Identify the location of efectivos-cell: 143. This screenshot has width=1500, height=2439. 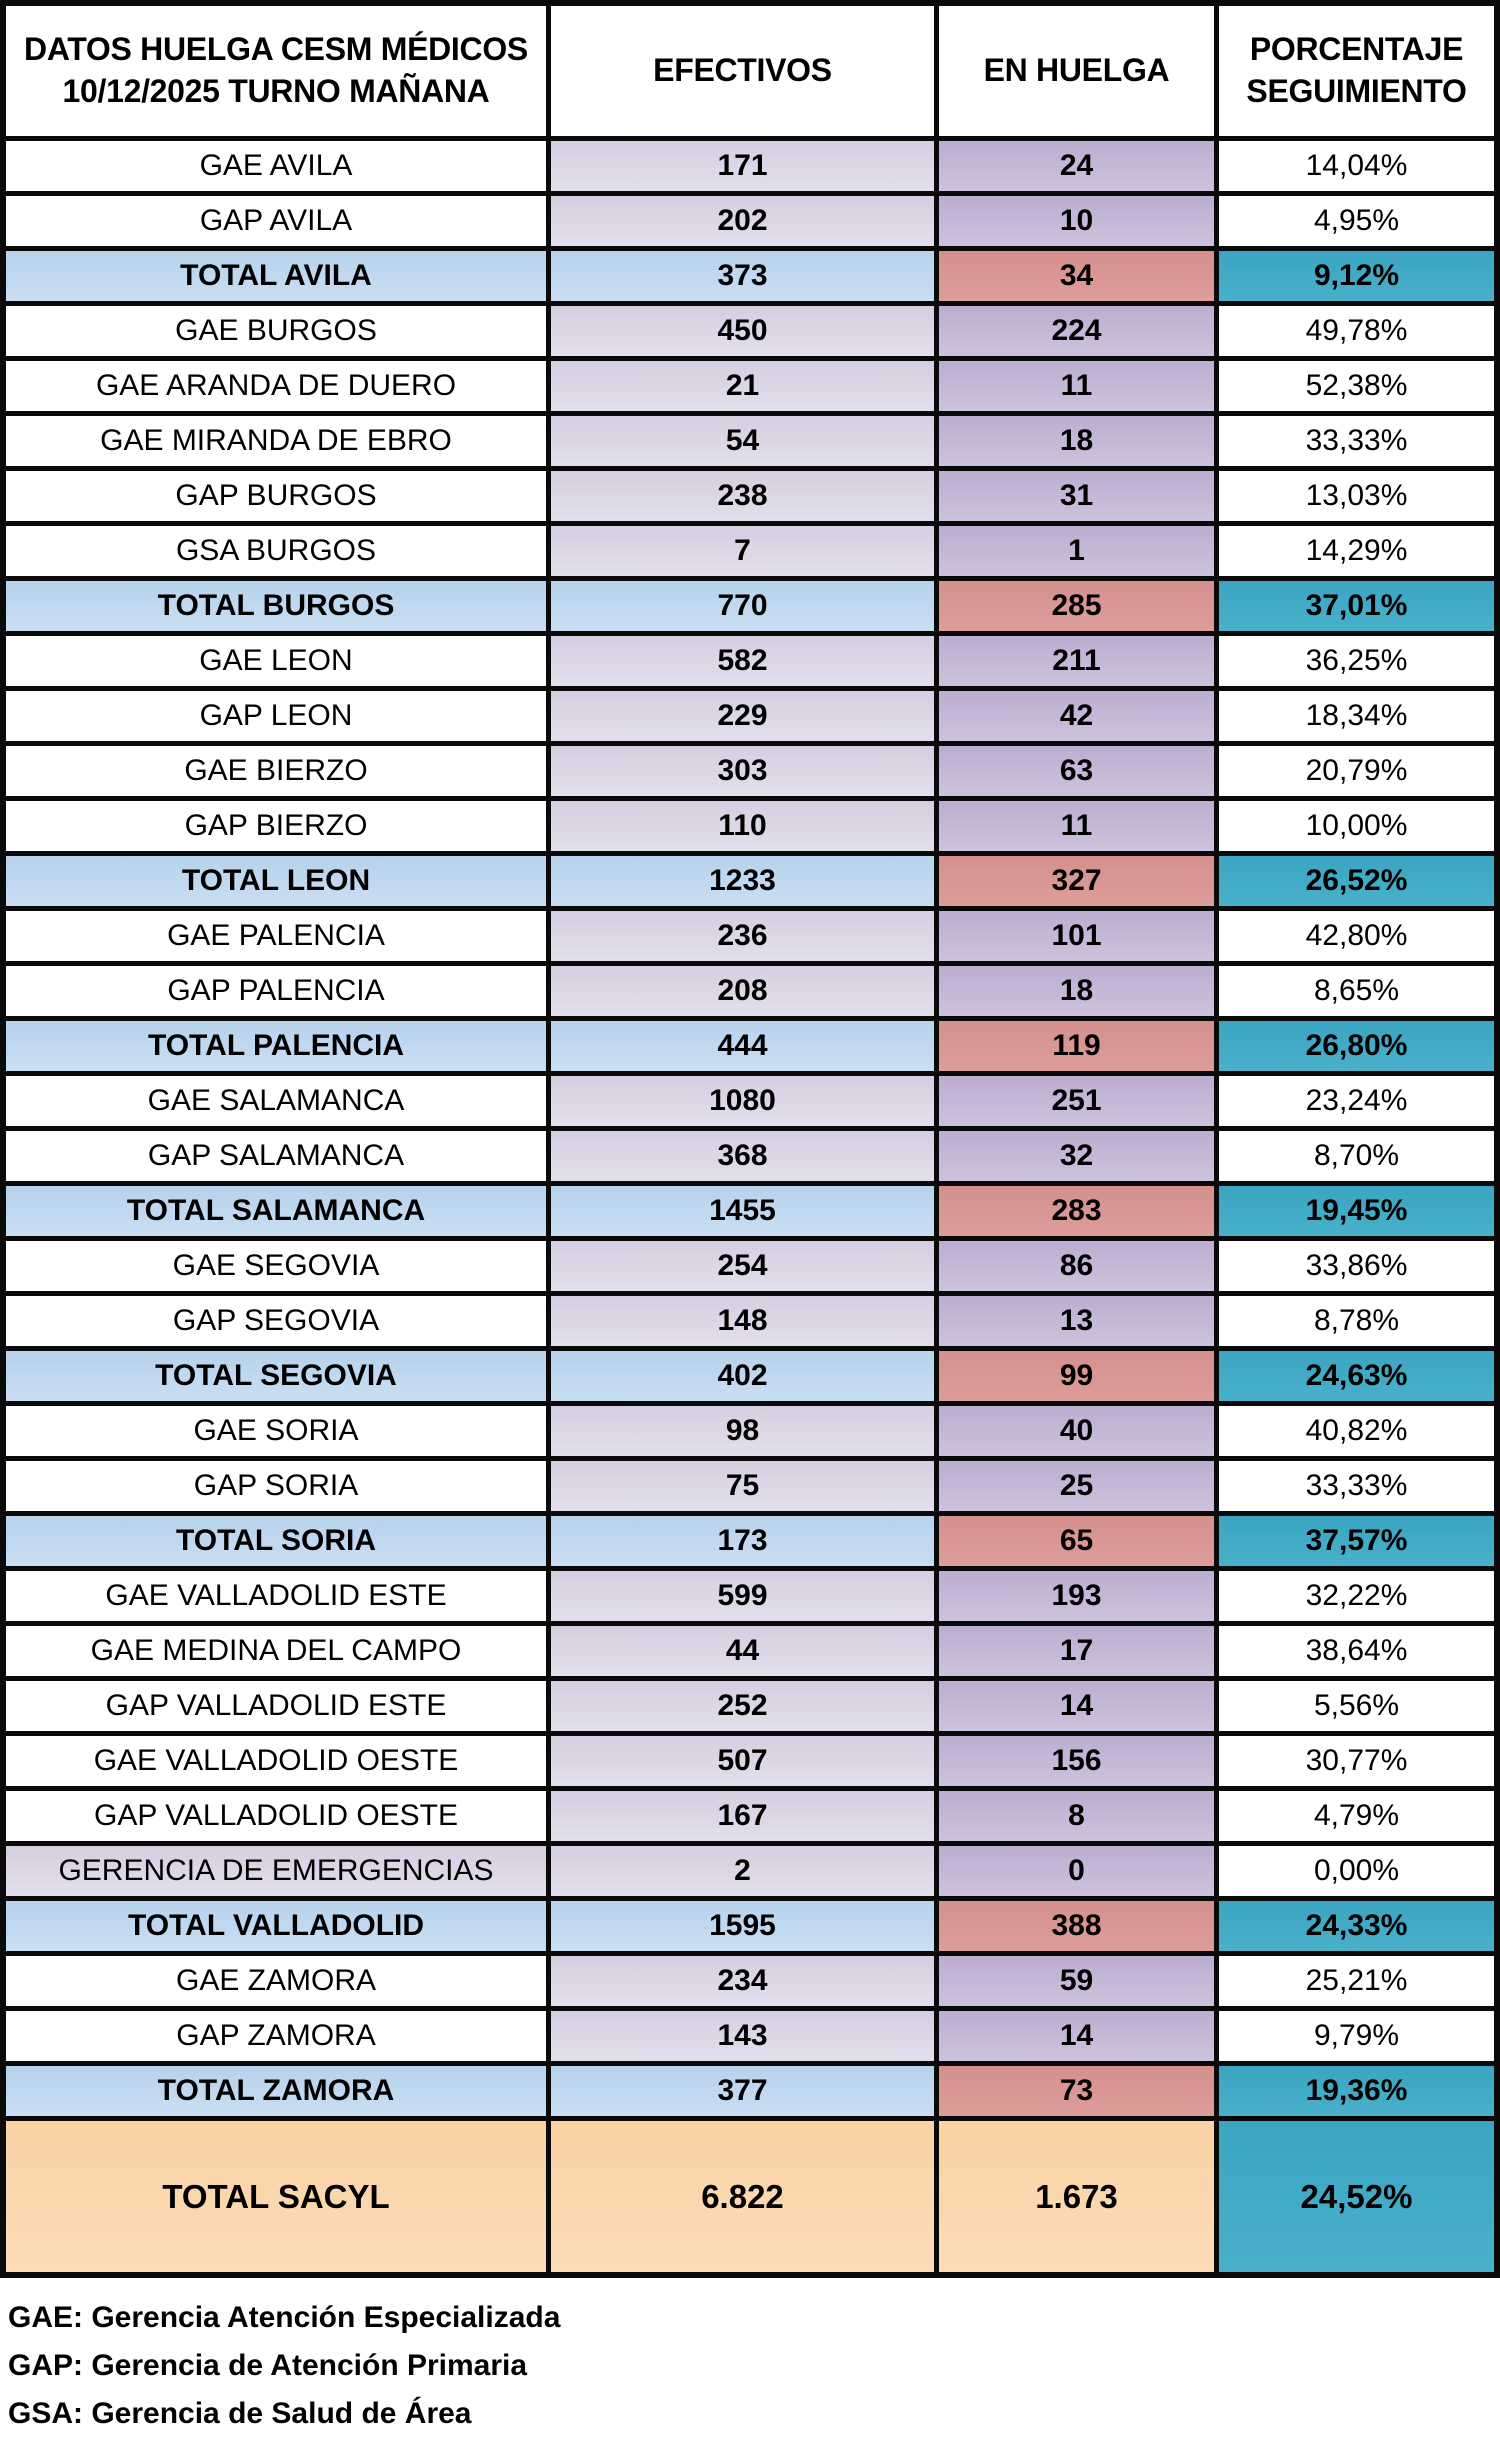
(742, 2036).